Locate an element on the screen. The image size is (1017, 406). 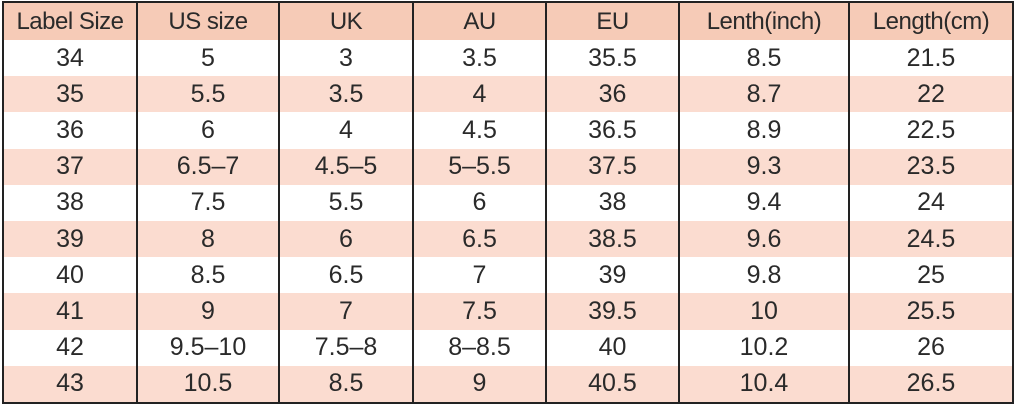
cell-au: 6 is located at coordinates (479, 202).